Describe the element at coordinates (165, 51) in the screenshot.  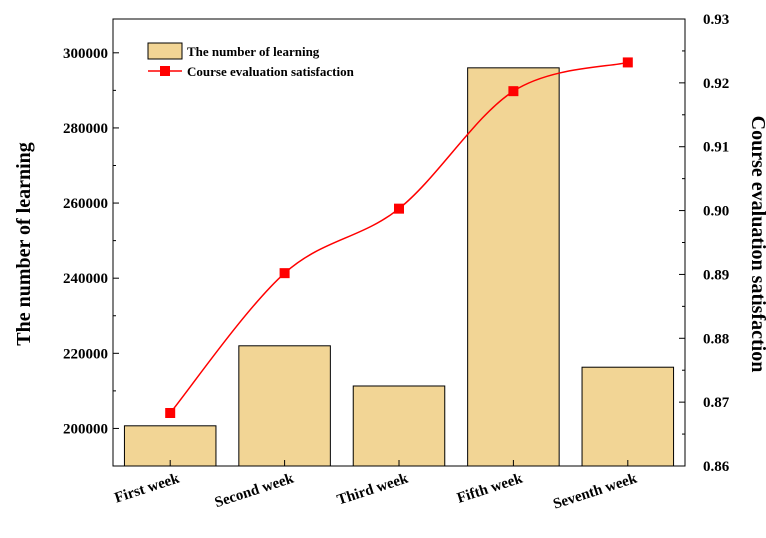
I see `legend-swatch-bar` at that location.